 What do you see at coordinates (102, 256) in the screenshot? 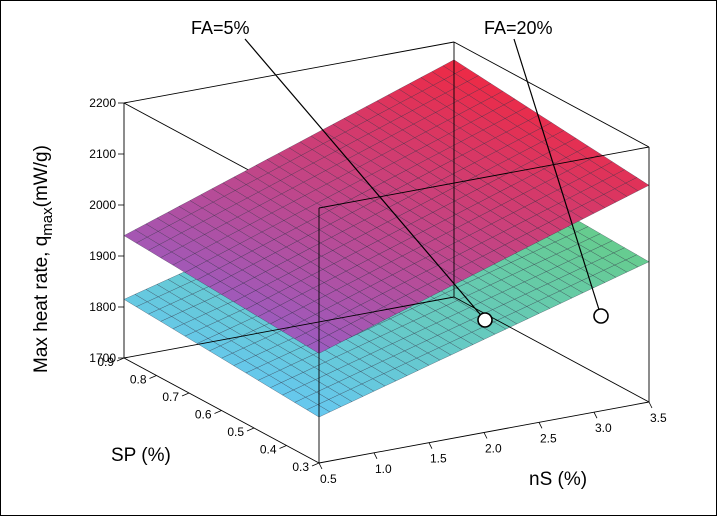
I see `z-tick-label: 1900` at bounding box center [102, 256].